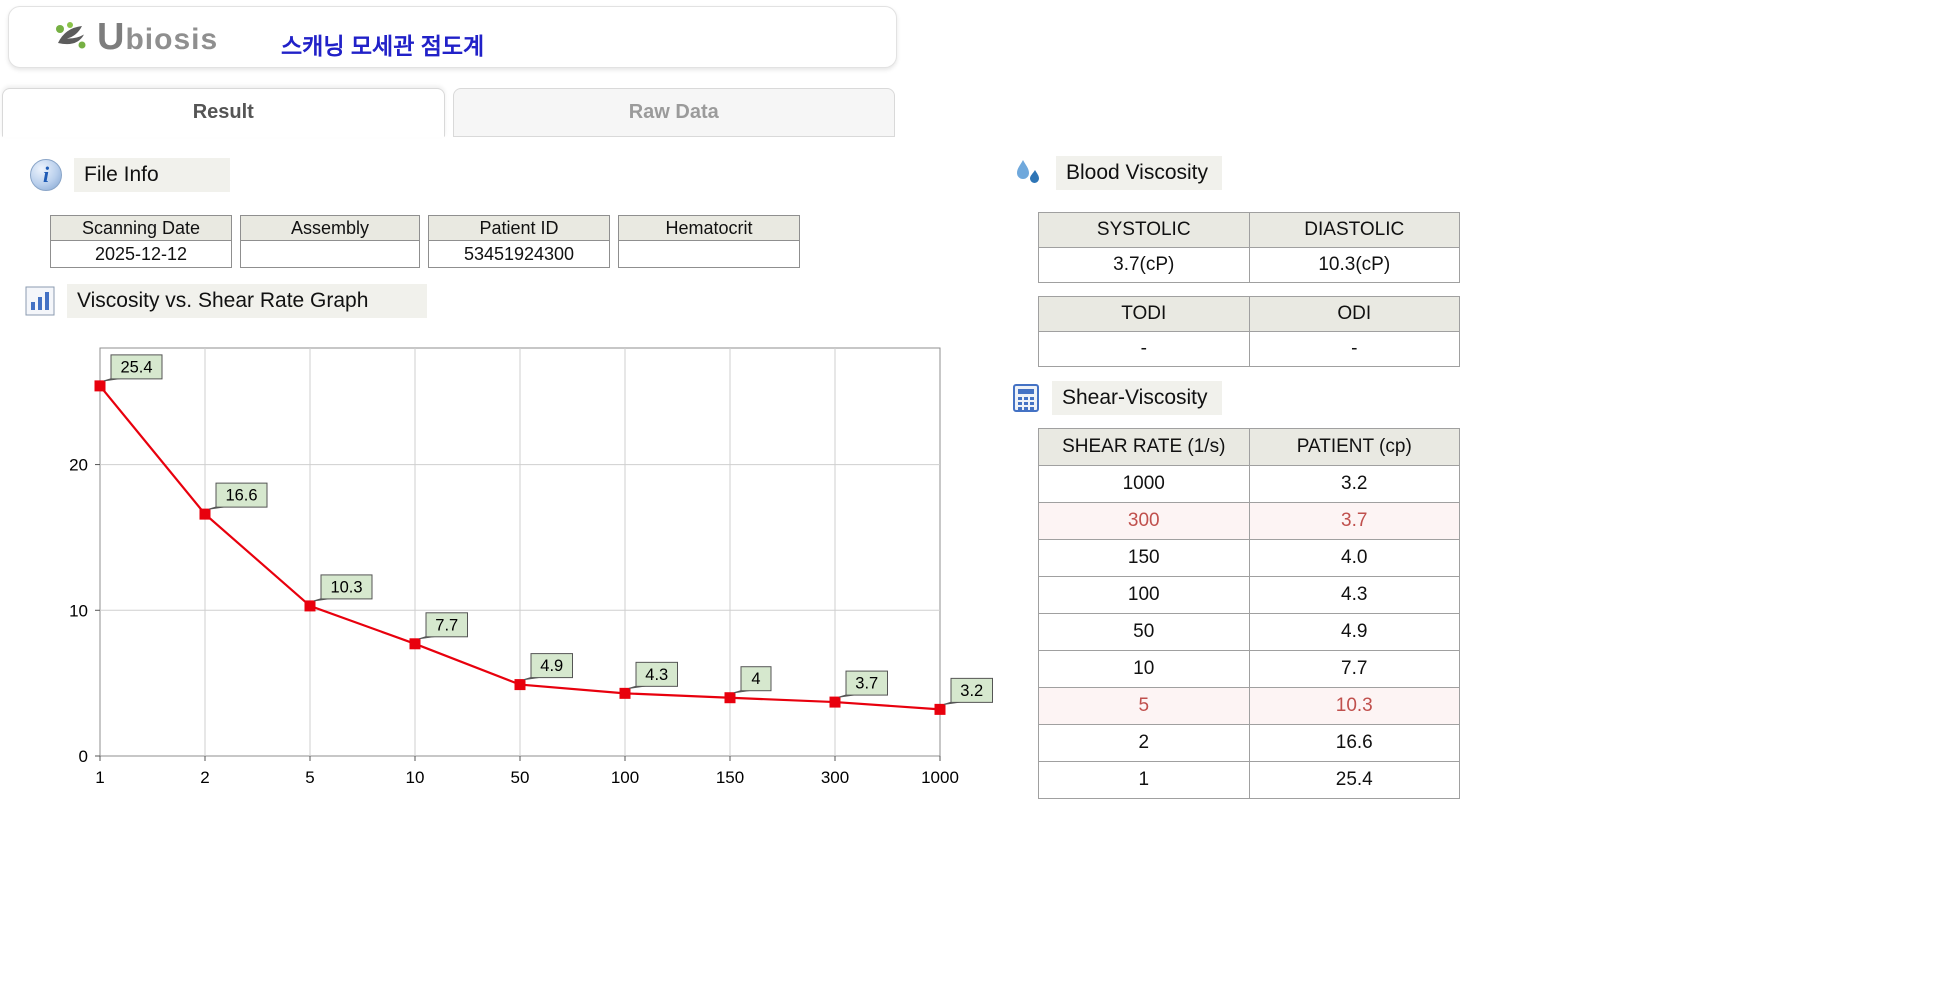 This screenshot has width=1943, height=995. I want to click on patient-cell: 4.0, so click(1354, 558).